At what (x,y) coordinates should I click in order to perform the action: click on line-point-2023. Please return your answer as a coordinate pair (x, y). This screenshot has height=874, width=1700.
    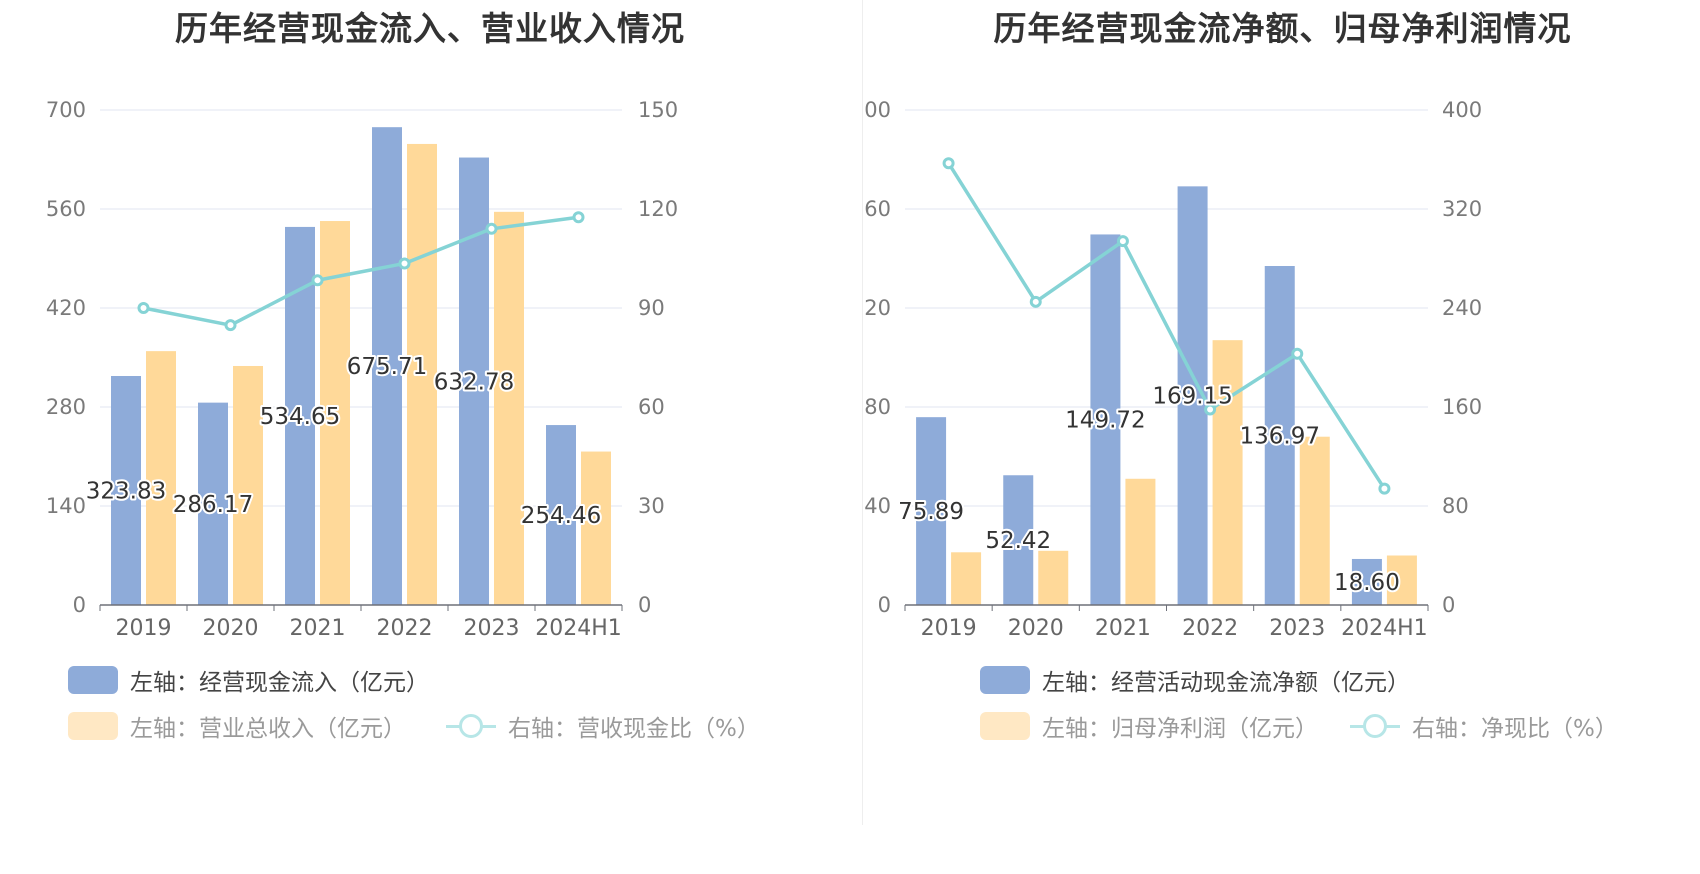
    Looking at the image, I should click on (491, 228).